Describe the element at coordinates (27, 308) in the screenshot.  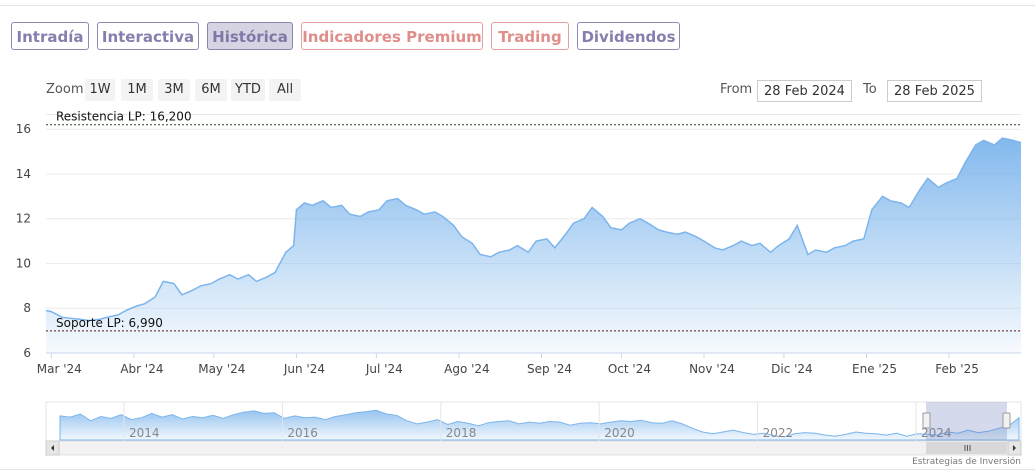
I see `y-tick-label: 8` at that location.